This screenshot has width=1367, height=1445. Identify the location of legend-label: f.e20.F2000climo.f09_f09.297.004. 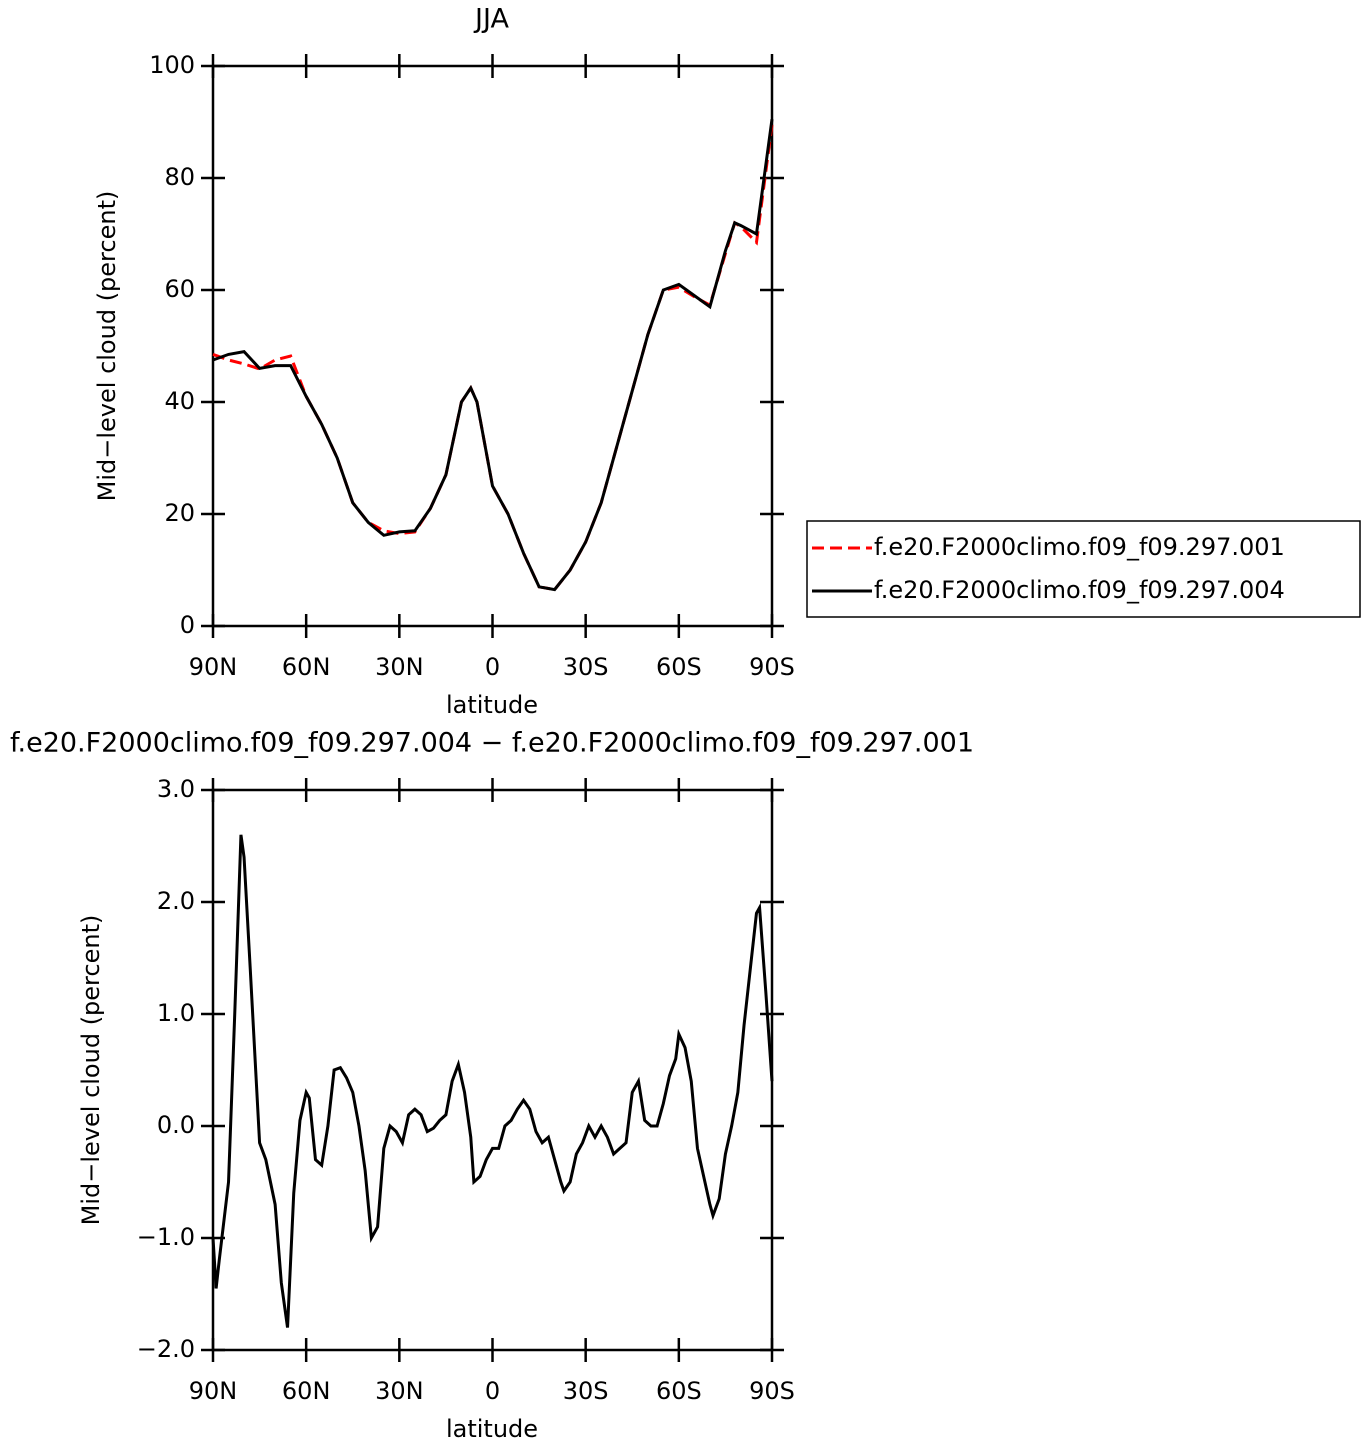
(1079, 590).